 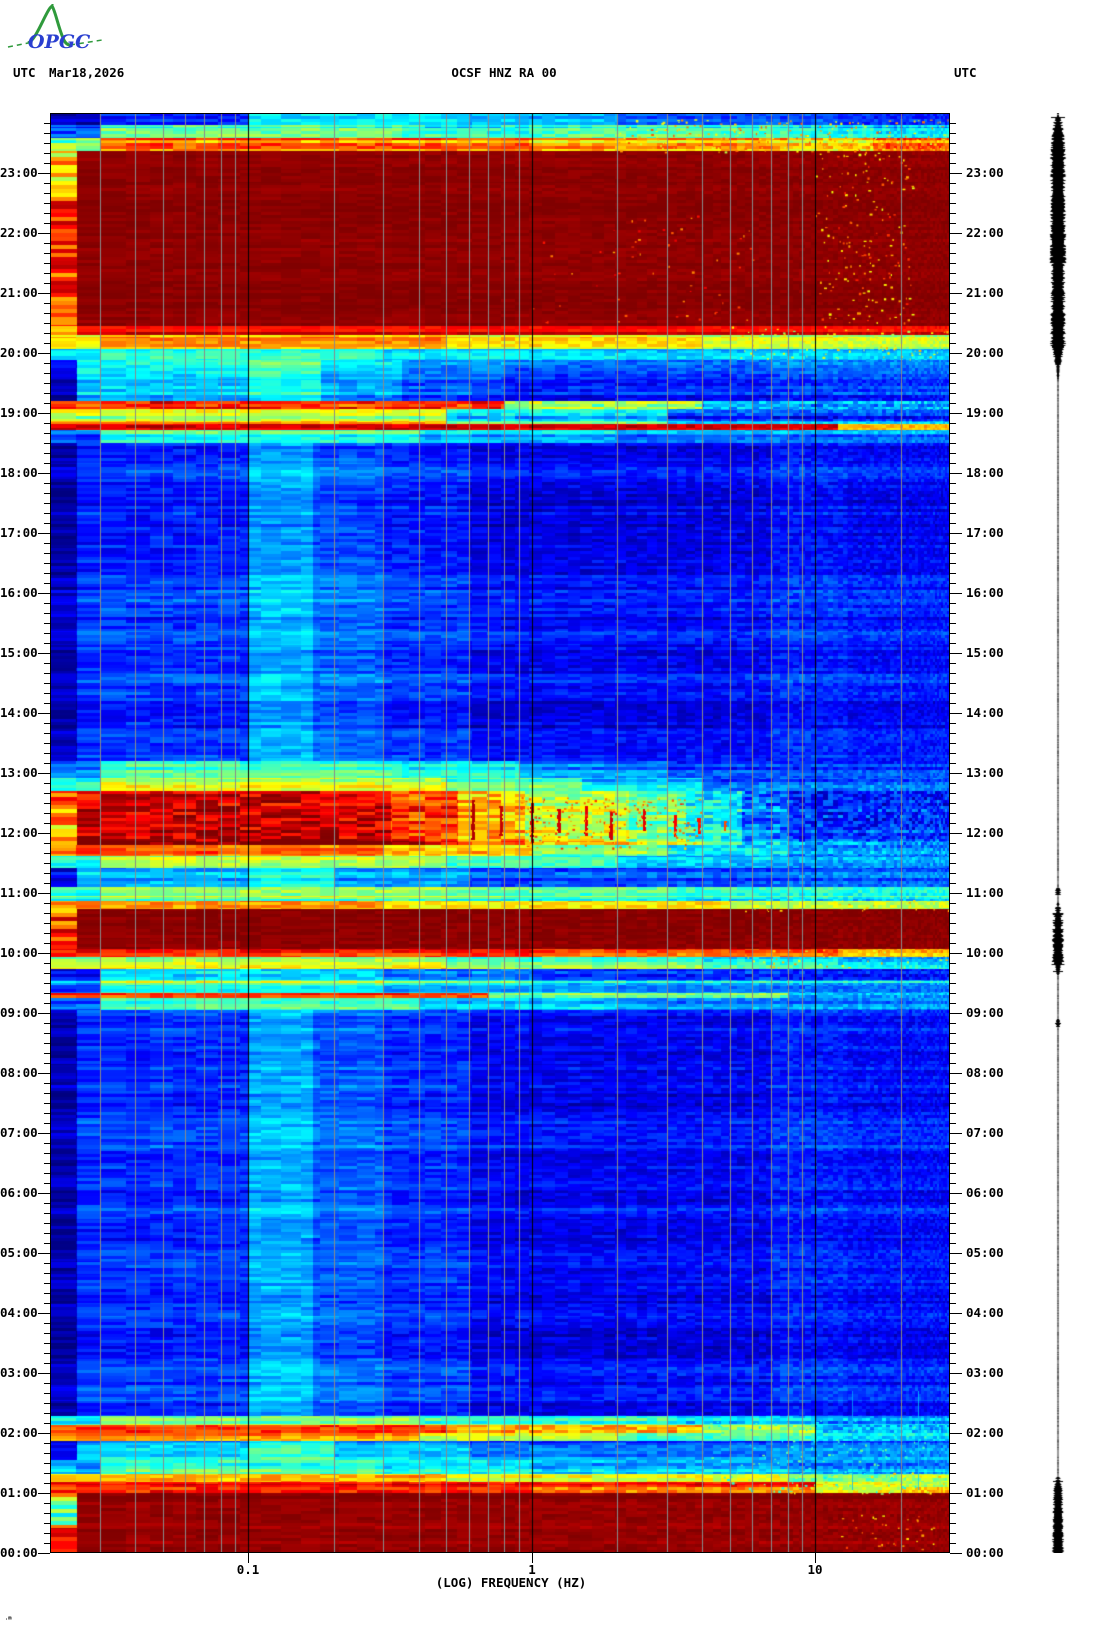 What do you see at coordinates (19, 172) in the screenshot?
I see `y-axis-label-left: 23:00` at bounding box center [19, 172].